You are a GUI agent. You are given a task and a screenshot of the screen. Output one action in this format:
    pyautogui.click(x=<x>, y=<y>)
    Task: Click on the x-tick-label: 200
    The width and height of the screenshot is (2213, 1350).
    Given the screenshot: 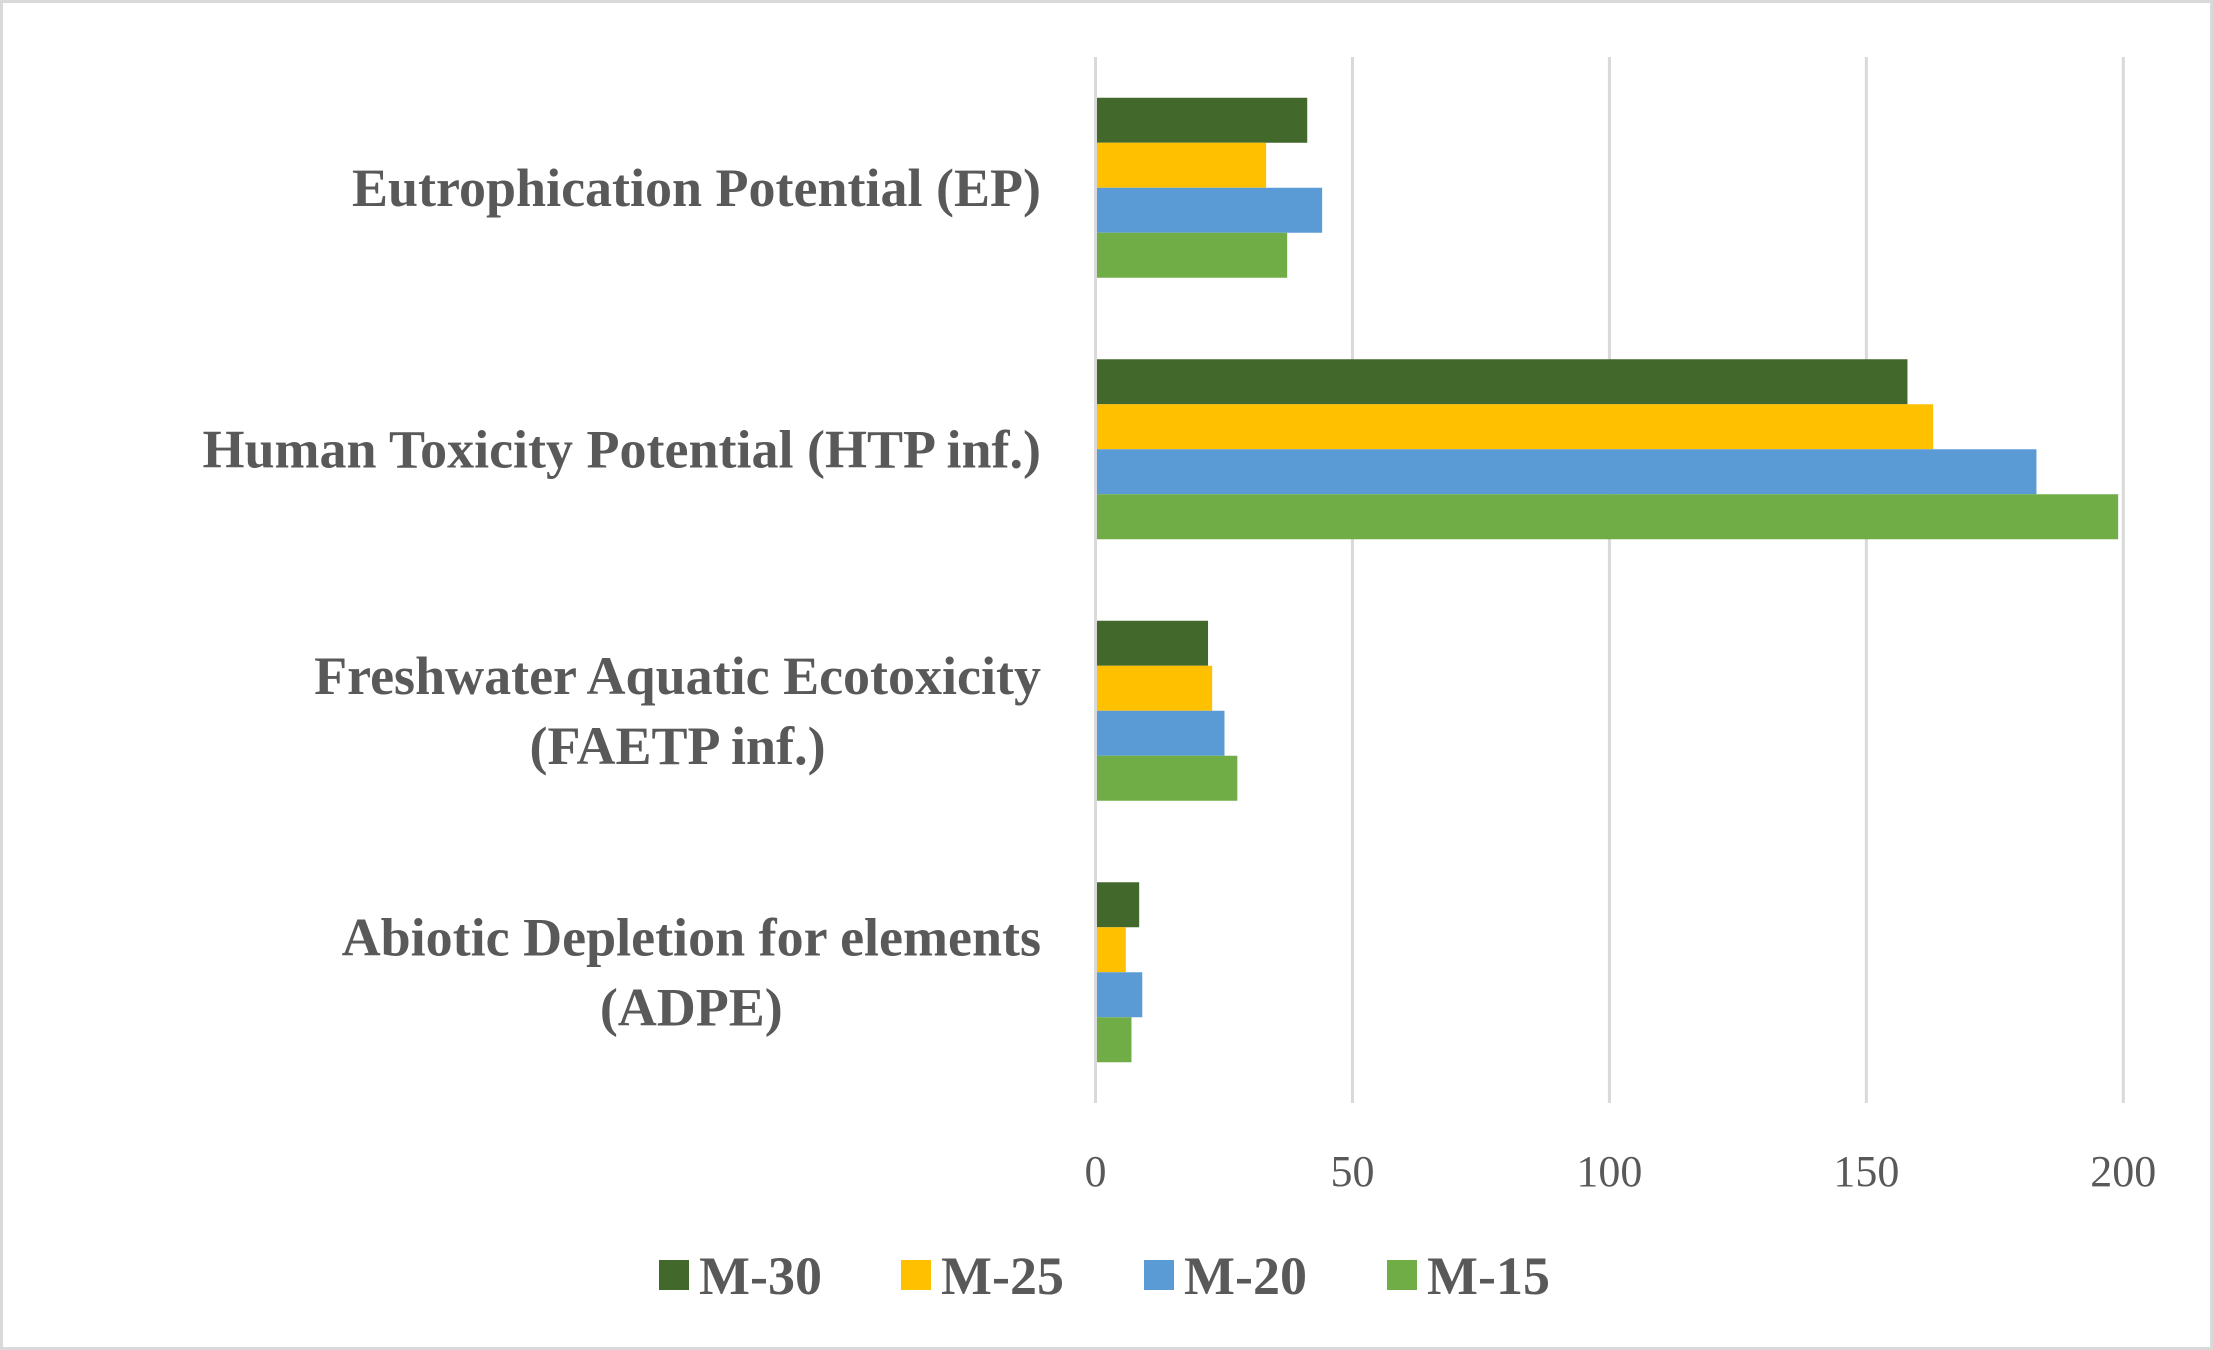 What is the action you would take?
    pyautogui.click(x=2123, y=1171)
    